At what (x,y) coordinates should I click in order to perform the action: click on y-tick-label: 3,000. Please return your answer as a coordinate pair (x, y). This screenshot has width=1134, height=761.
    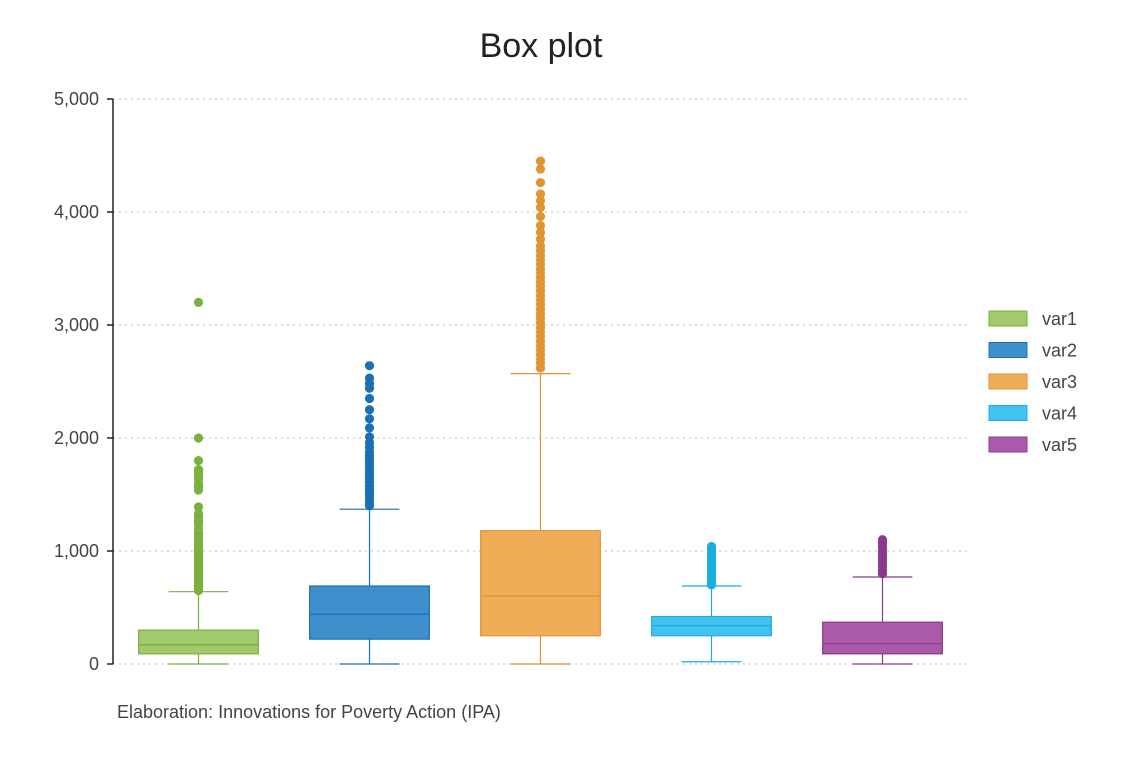
    Looking at the image, I should click on (76, 325).